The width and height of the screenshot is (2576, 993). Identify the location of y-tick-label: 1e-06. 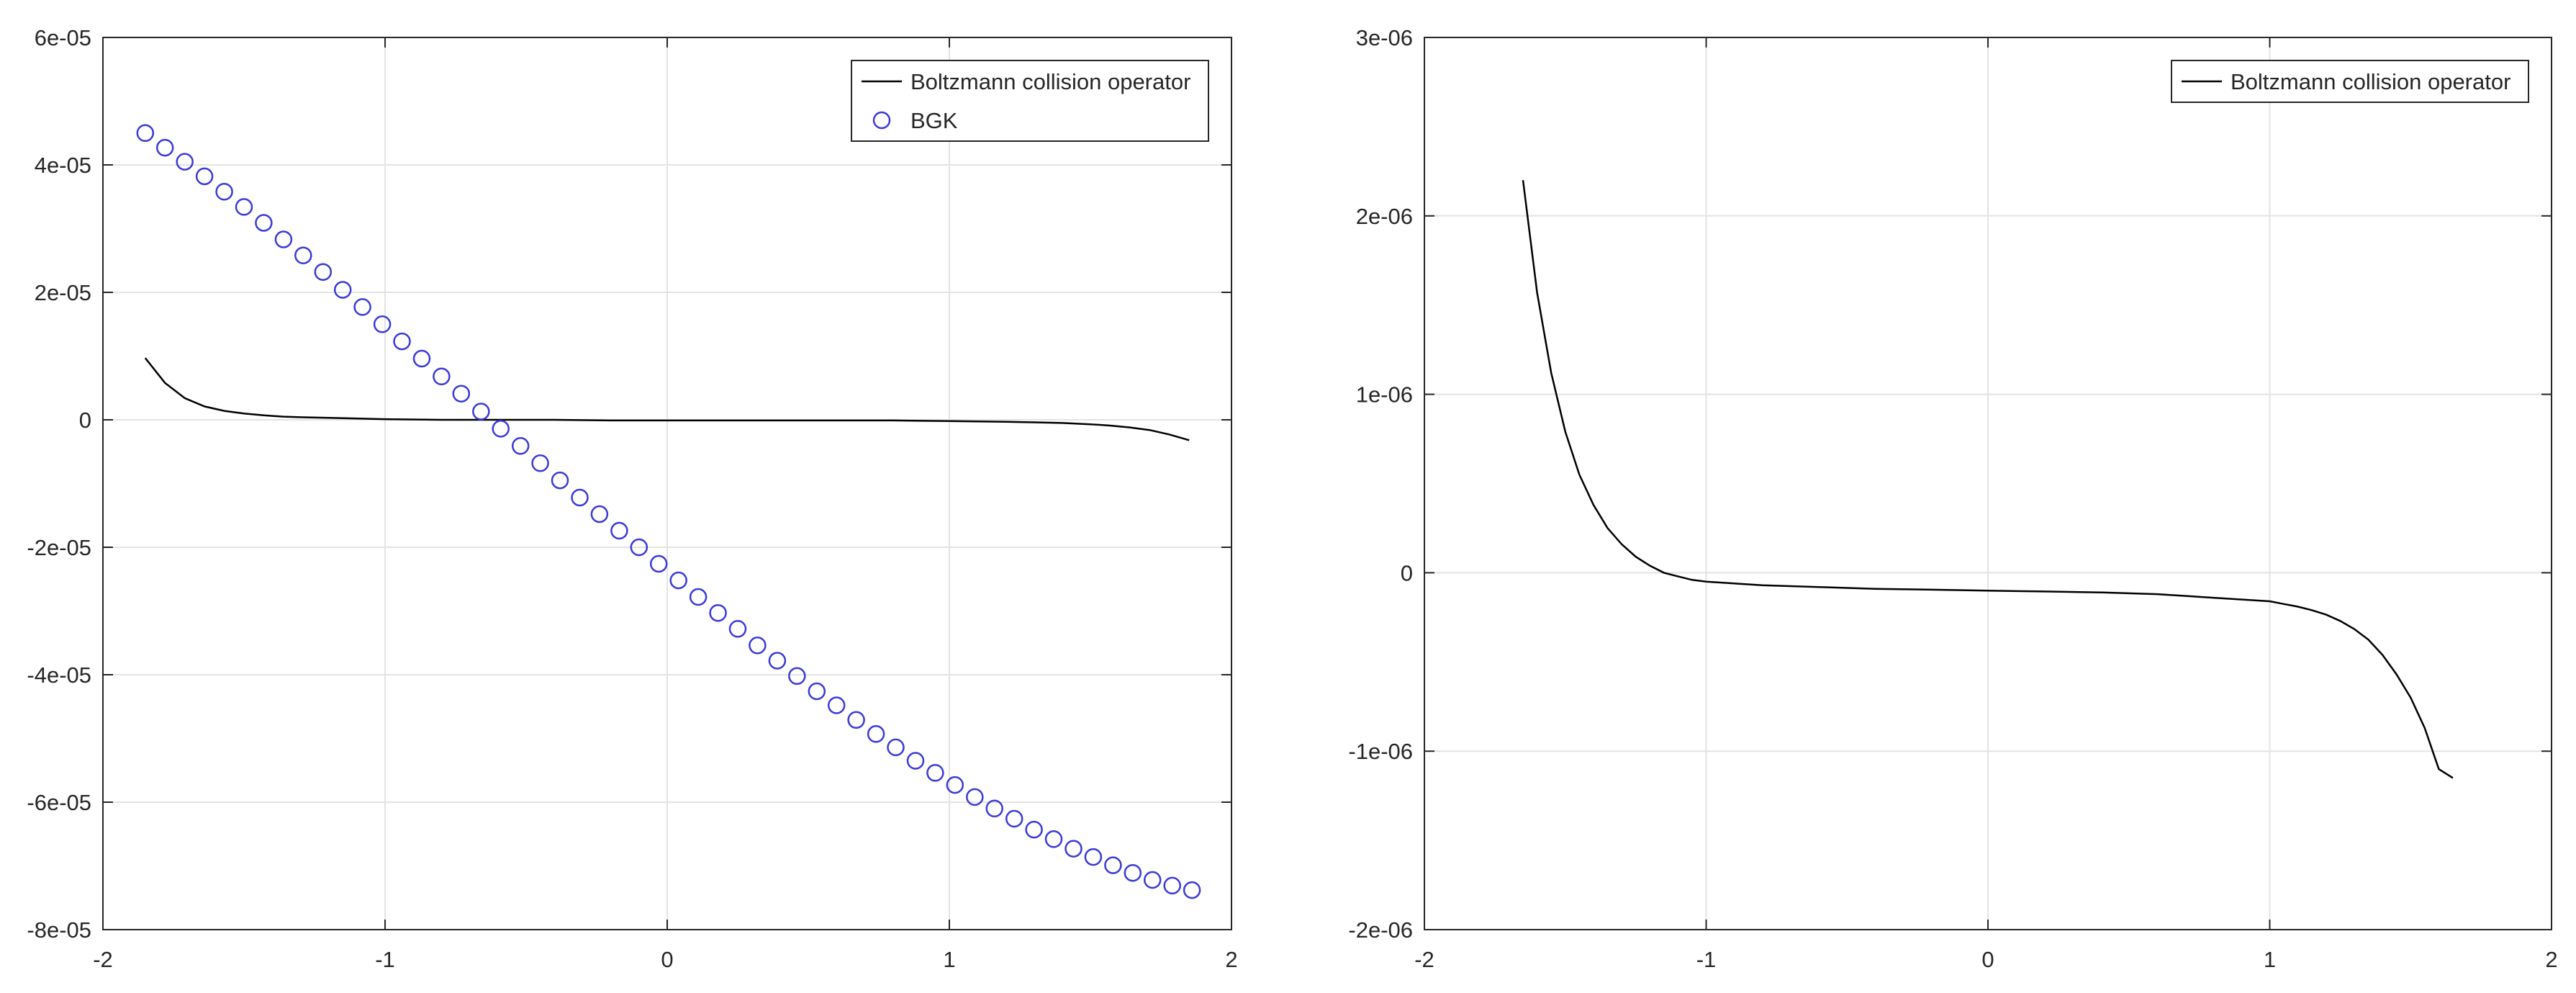
(1384, 395).